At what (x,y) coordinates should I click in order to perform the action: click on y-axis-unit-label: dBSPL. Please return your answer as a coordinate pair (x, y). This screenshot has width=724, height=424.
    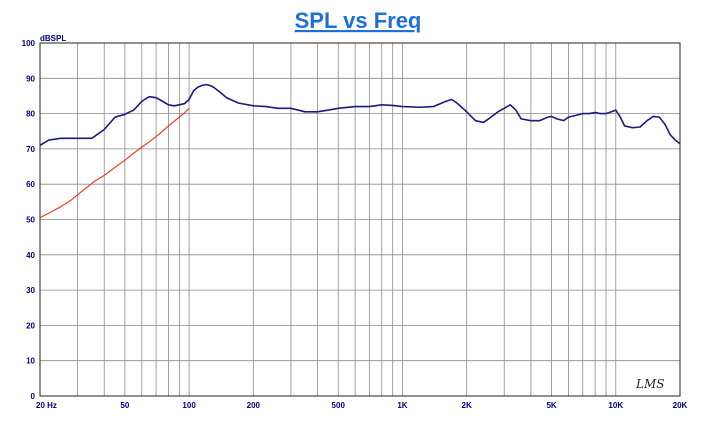
    Looking at the image, I should click on (53, 38).